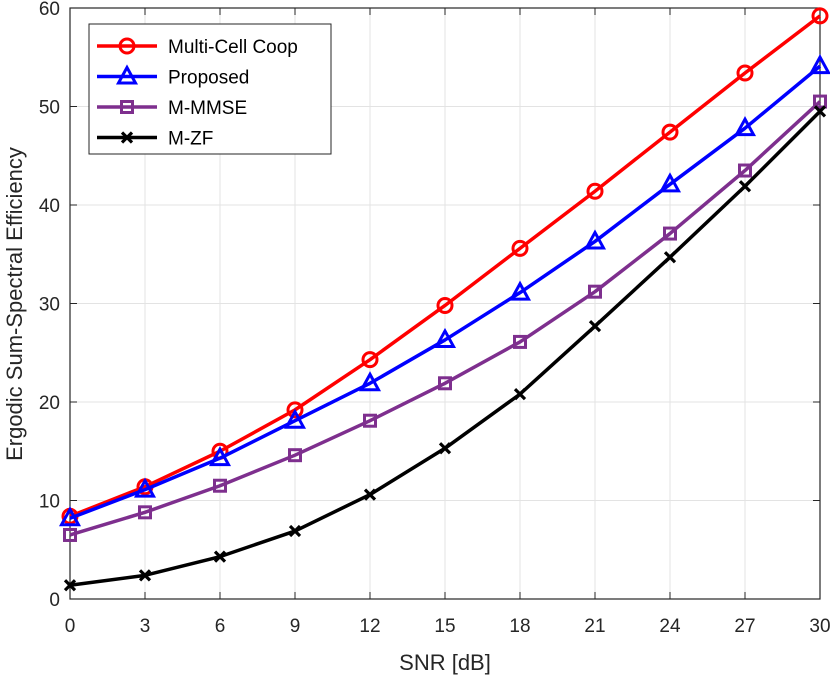 This screenshot has width=830, height=676. What do you see at coordinates (208, 78) in the screenshot?
I see `legend-label: Proposed` at bounding box center [208, 78].